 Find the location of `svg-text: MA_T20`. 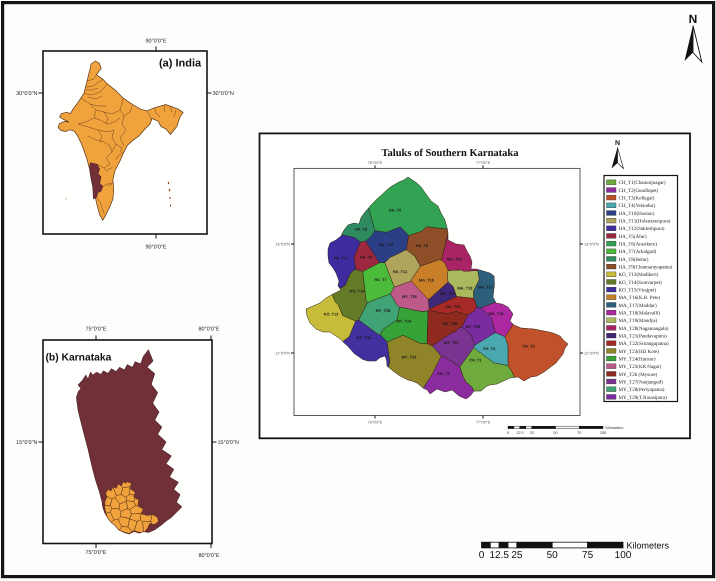

svg-text: MA_T20 is located at coordinates (454, 259).